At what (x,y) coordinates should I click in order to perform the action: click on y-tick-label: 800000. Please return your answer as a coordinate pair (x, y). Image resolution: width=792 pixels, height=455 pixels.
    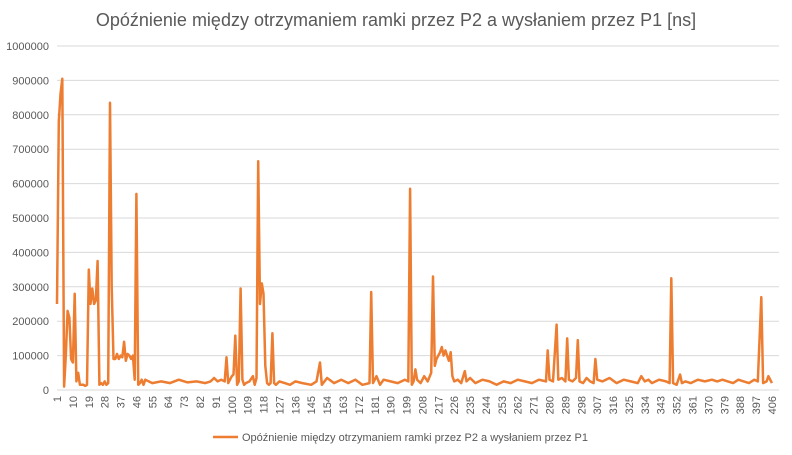
    Looking at the image, I should click on (30, 116).